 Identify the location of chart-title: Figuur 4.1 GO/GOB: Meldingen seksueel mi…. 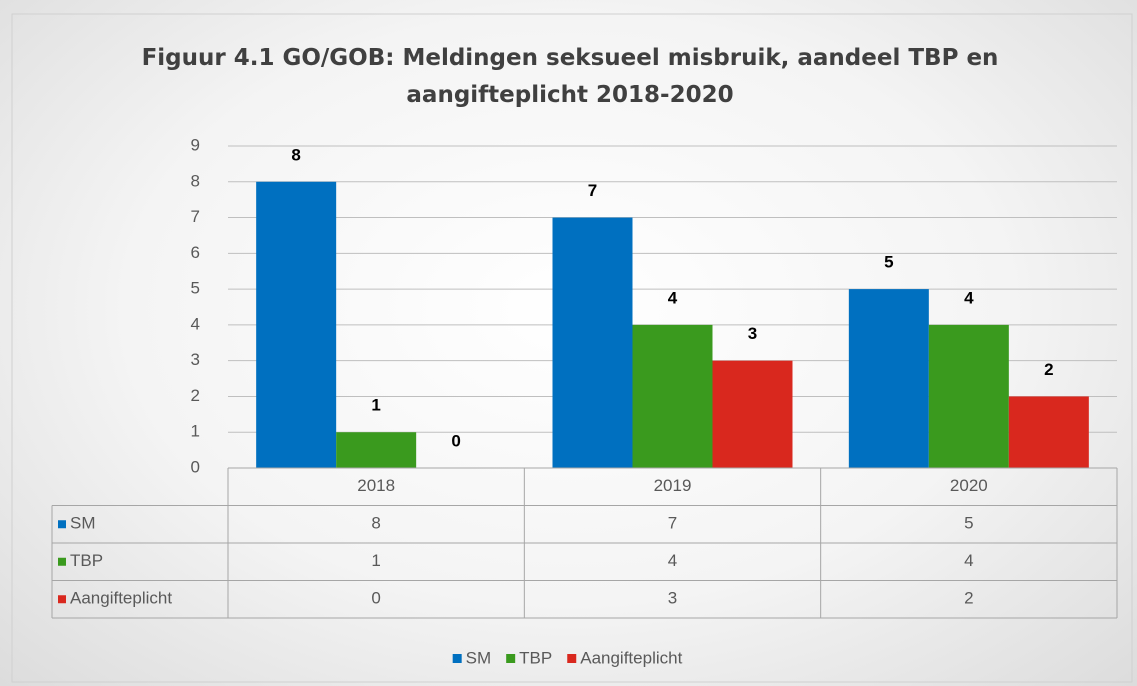
(570, 76).